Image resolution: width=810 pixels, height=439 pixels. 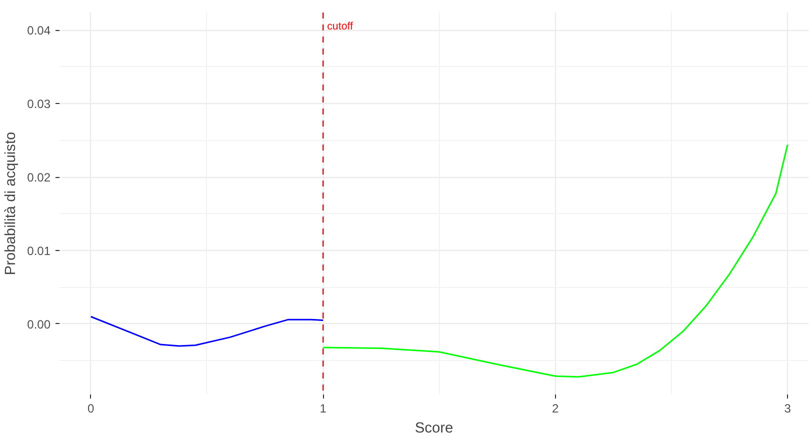 What do you see at coordinates (39, 104) in the screenshot?
I see `y-tick-label: 0.03` at bounding box center [39, 104].